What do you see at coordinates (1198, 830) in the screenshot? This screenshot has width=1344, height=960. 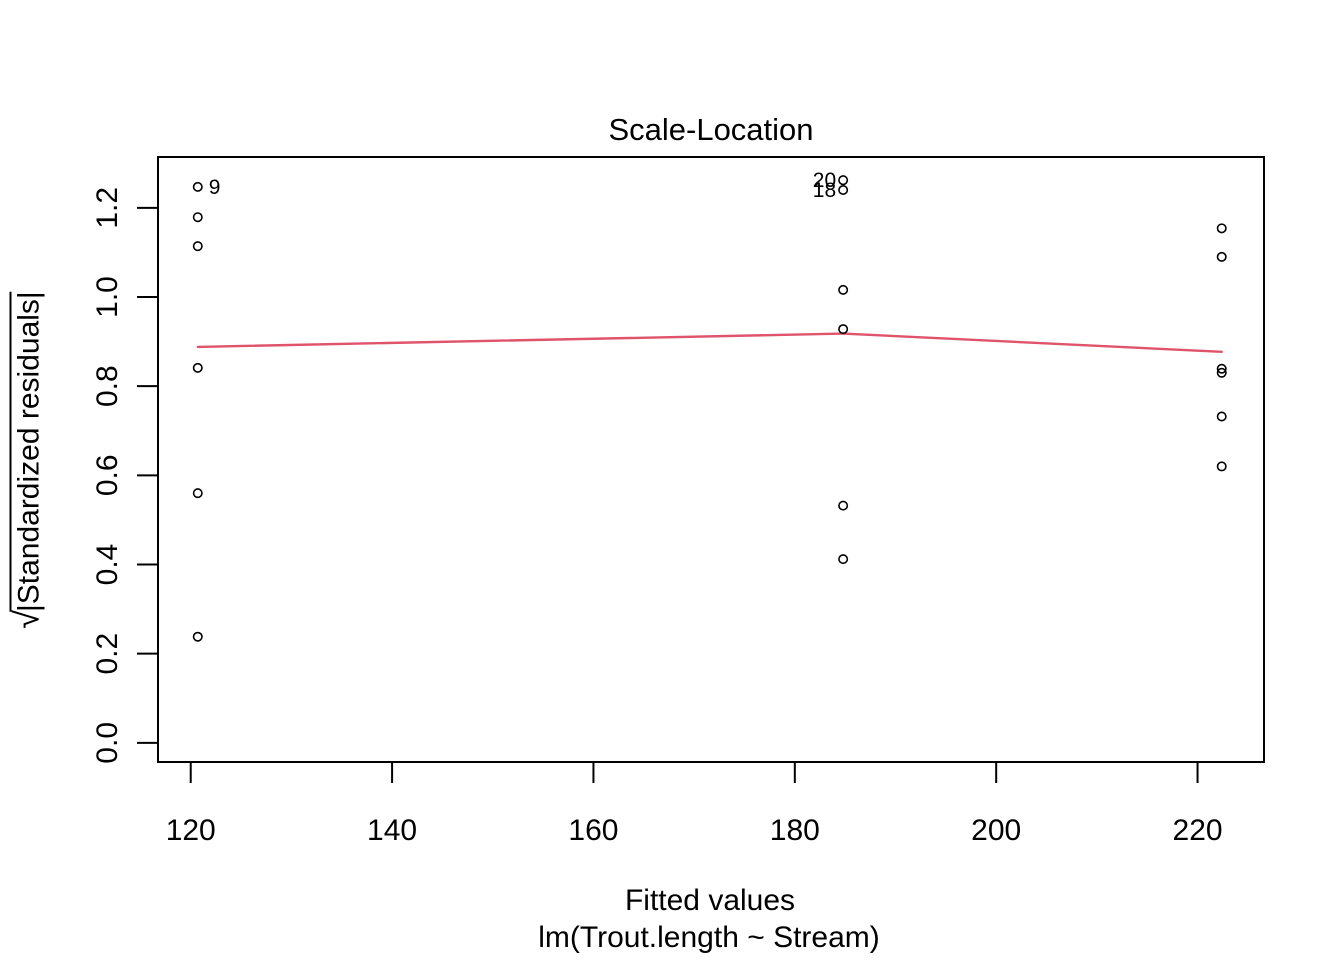 I see `x-tick-label: 220` at bounding box center [1198, 830].